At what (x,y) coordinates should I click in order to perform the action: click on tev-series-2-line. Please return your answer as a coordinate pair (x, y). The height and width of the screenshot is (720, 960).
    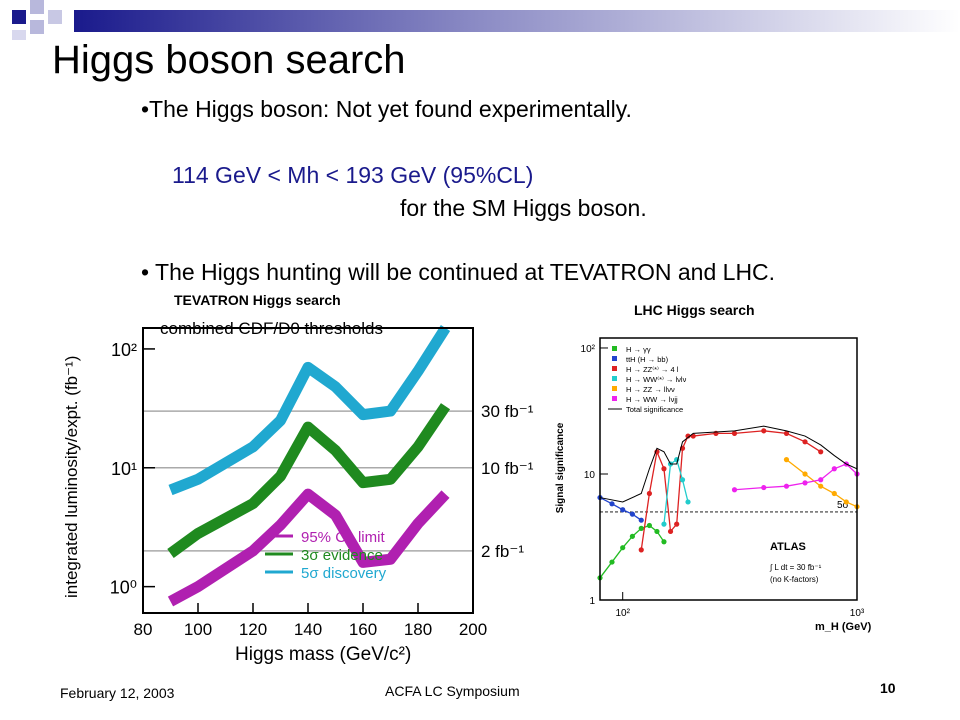
    Looking at the image, I should click on (309, 410).